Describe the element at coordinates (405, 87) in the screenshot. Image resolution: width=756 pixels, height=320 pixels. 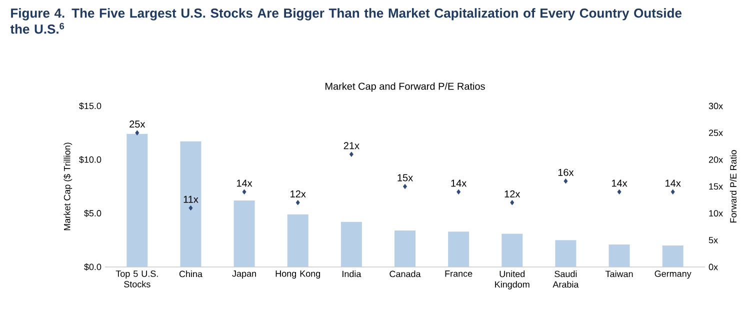
I see `chart-subtitle: Market Cap and Forward P/E Ratios` at that location.